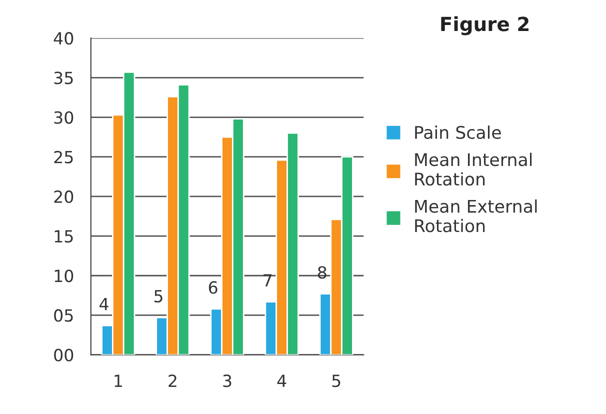 This screenshot has height=414, width=606. Describe the element at coordinates (64, 355) in the screenshot. I see `y-tick-label: 00` at that location.